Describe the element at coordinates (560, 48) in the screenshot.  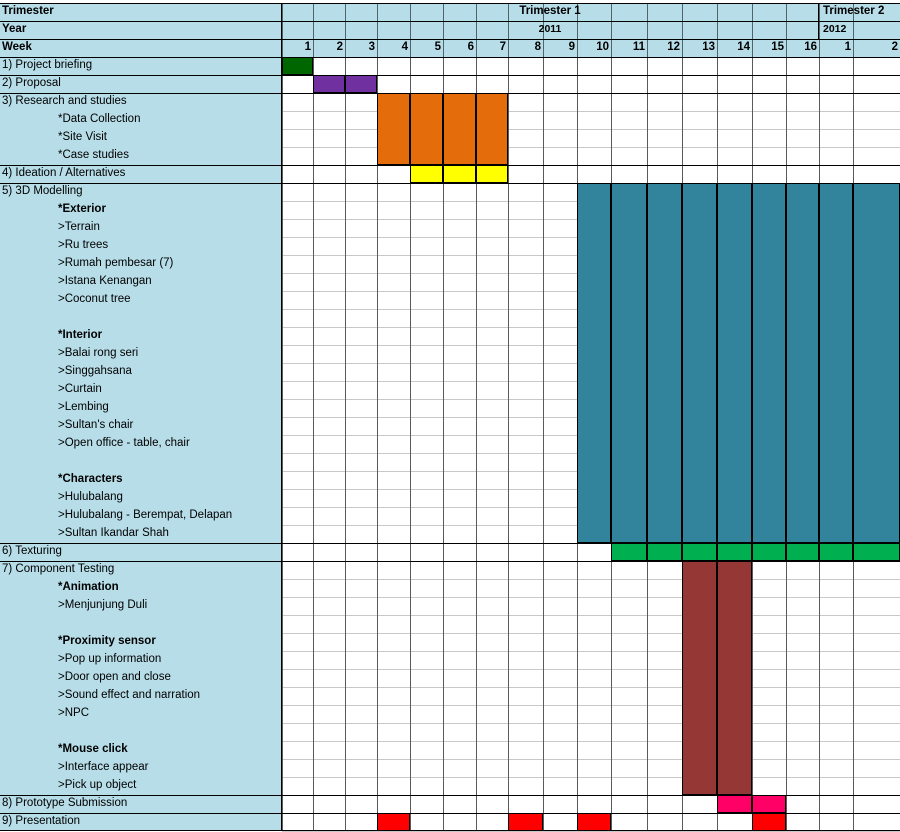
I see `week-number-cell: 9` at that location.